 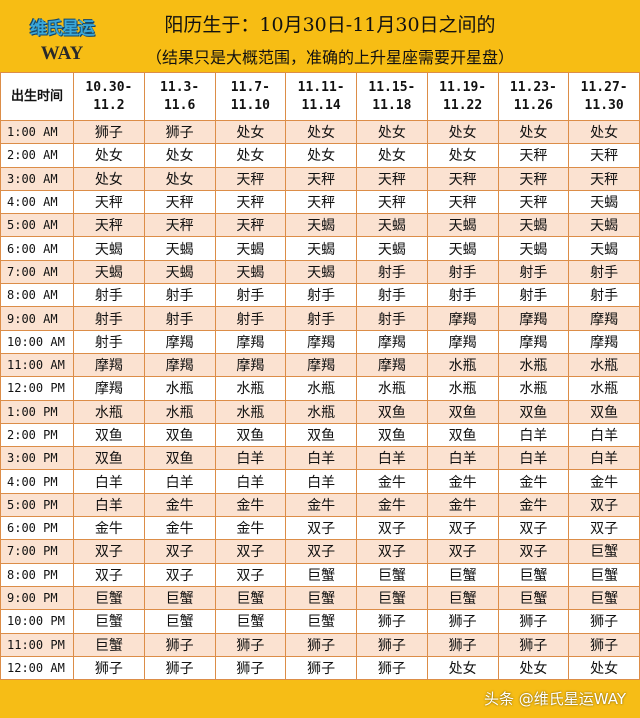 I want to click on date-range-line: 11.15-, so click(x=392, y=87).